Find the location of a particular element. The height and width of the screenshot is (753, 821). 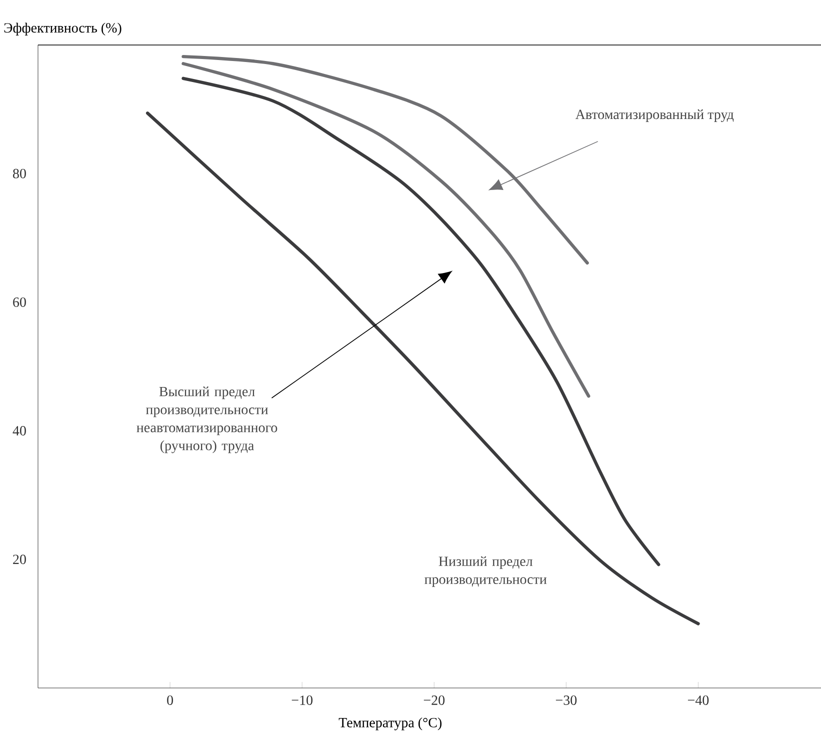

annotation: Низший предел производительности is located at coordinates (485, 571).